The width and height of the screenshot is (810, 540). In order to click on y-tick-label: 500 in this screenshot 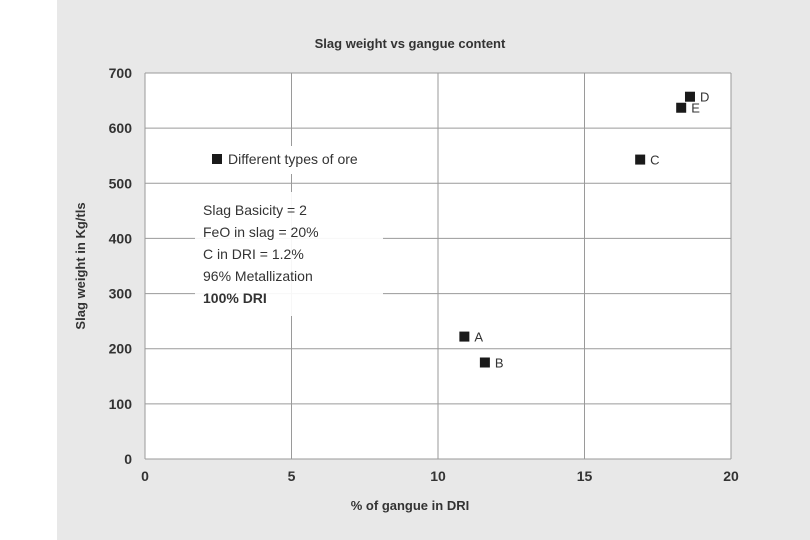, I will do `click(121, 183)`.